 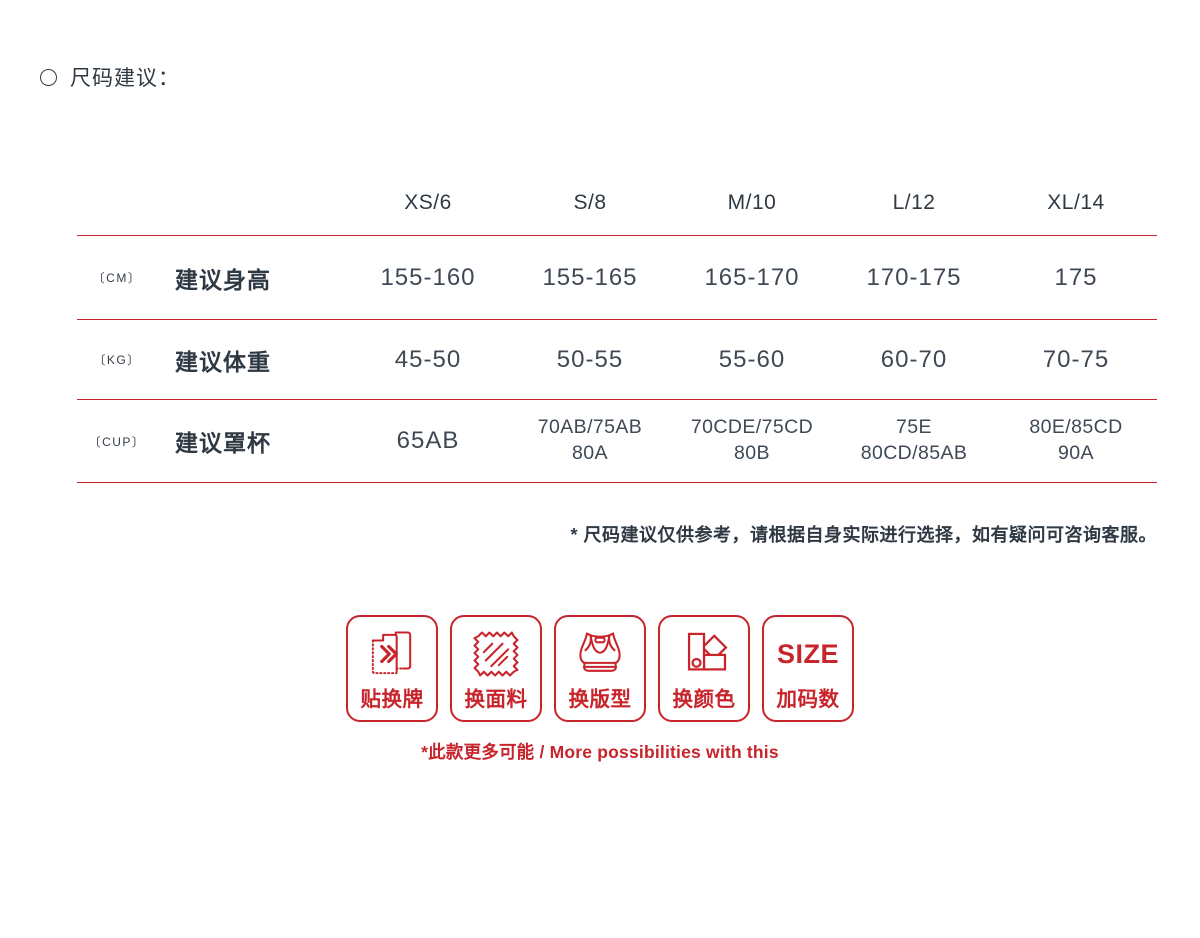 What do you see at coordinates (496, 654) in the screenshot?
I see `fabric-swatch-icon` at bounding box center [496, 654].